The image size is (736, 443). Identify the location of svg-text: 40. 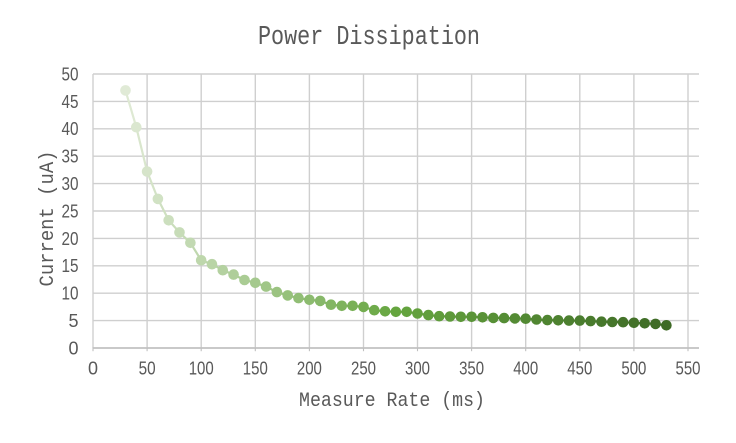
(70, 129).